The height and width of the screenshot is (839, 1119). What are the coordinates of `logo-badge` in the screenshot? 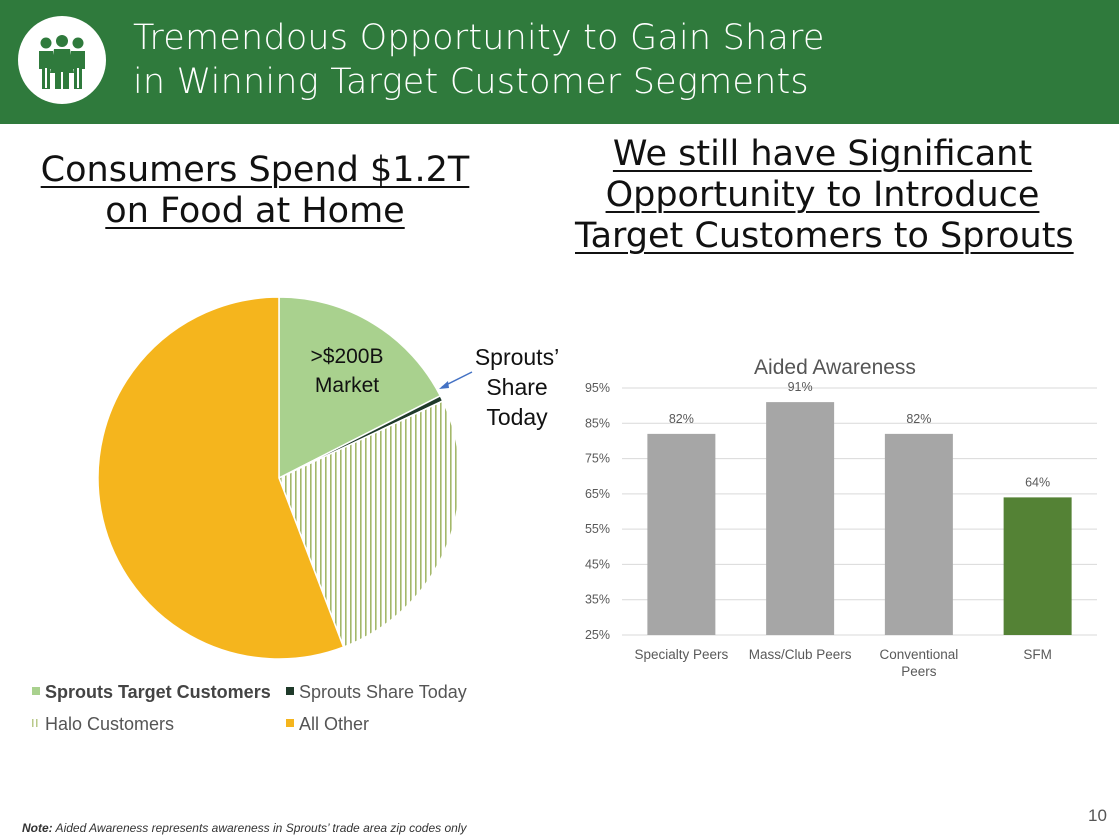 It's located at (62, 60).